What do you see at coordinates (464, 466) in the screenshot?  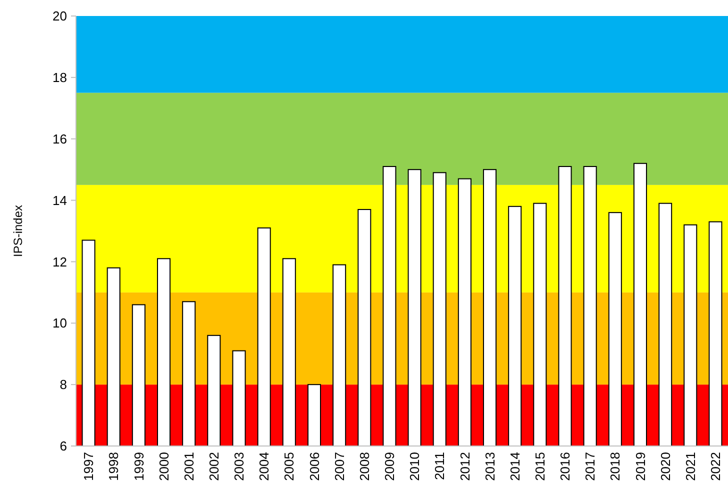 I see `x-tick-label: 2012` at bounding box center [464, 466].